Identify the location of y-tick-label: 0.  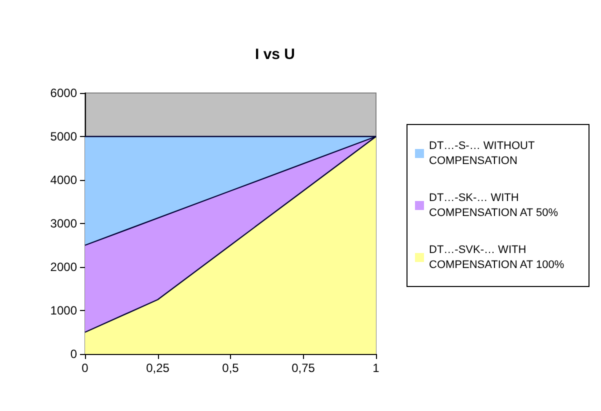
(74, 354).